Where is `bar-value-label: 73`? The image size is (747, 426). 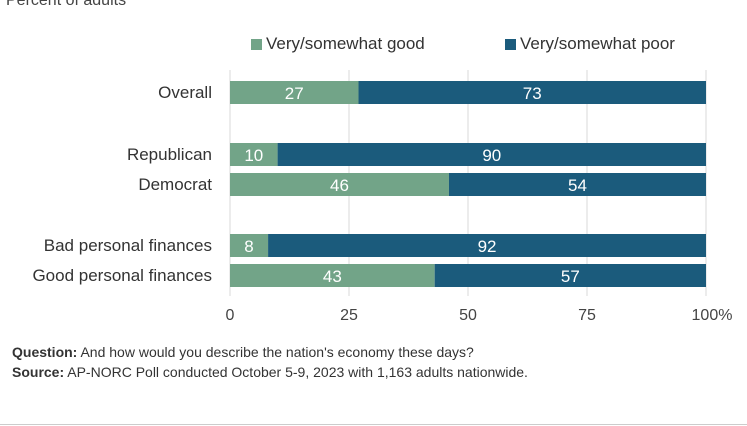 bar-value-label: 73 is located at coordinates (532, 93).